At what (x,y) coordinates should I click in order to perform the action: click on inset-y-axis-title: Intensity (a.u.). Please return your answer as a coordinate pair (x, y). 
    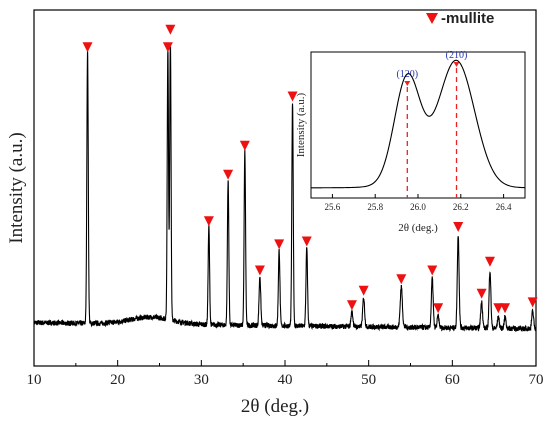
    Looking at the image, I should click on (301, 124).